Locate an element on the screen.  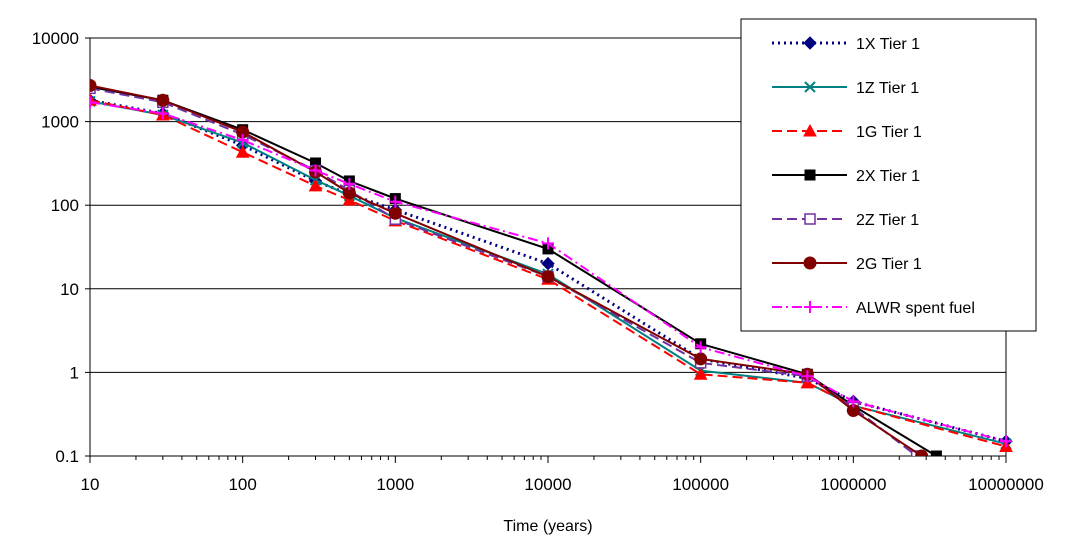
legend-entry: ALWR spent fuel is located at coordinates (873, 308).